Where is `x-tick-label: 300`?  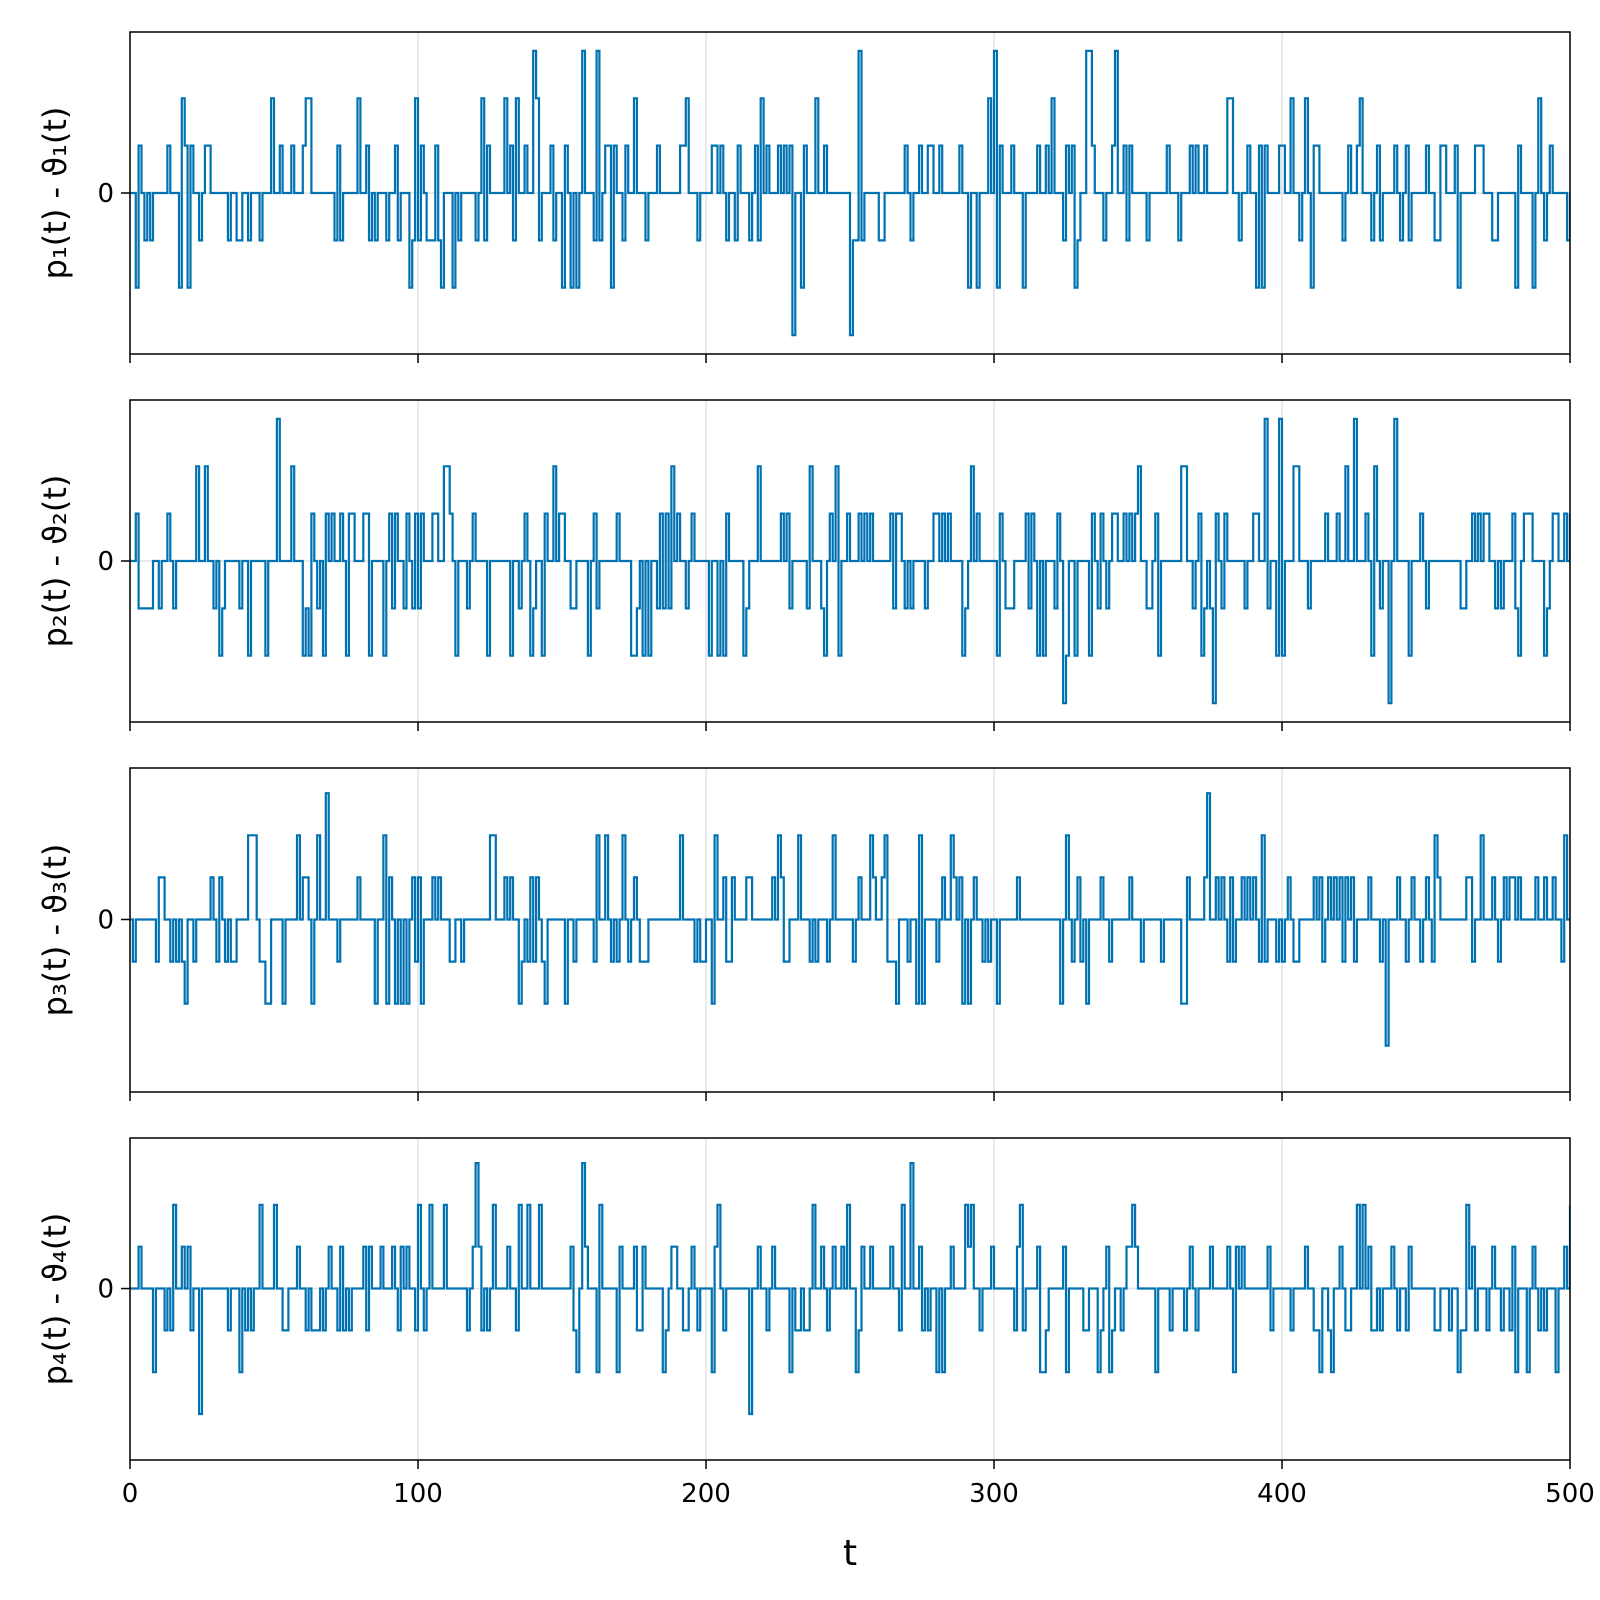
x-tick-label: 300 is located at coordinates (994, 1494).